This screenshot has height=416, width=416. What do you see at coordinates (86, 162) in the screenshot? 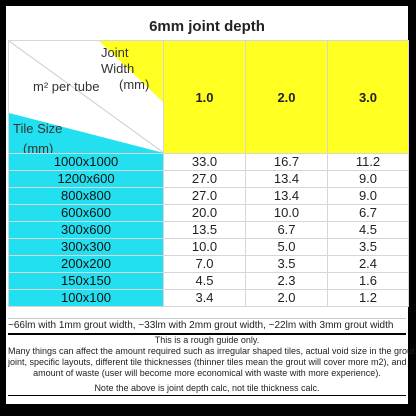
I see `tile-size-cell: 1000x1000` at bounding box center [86, 162].